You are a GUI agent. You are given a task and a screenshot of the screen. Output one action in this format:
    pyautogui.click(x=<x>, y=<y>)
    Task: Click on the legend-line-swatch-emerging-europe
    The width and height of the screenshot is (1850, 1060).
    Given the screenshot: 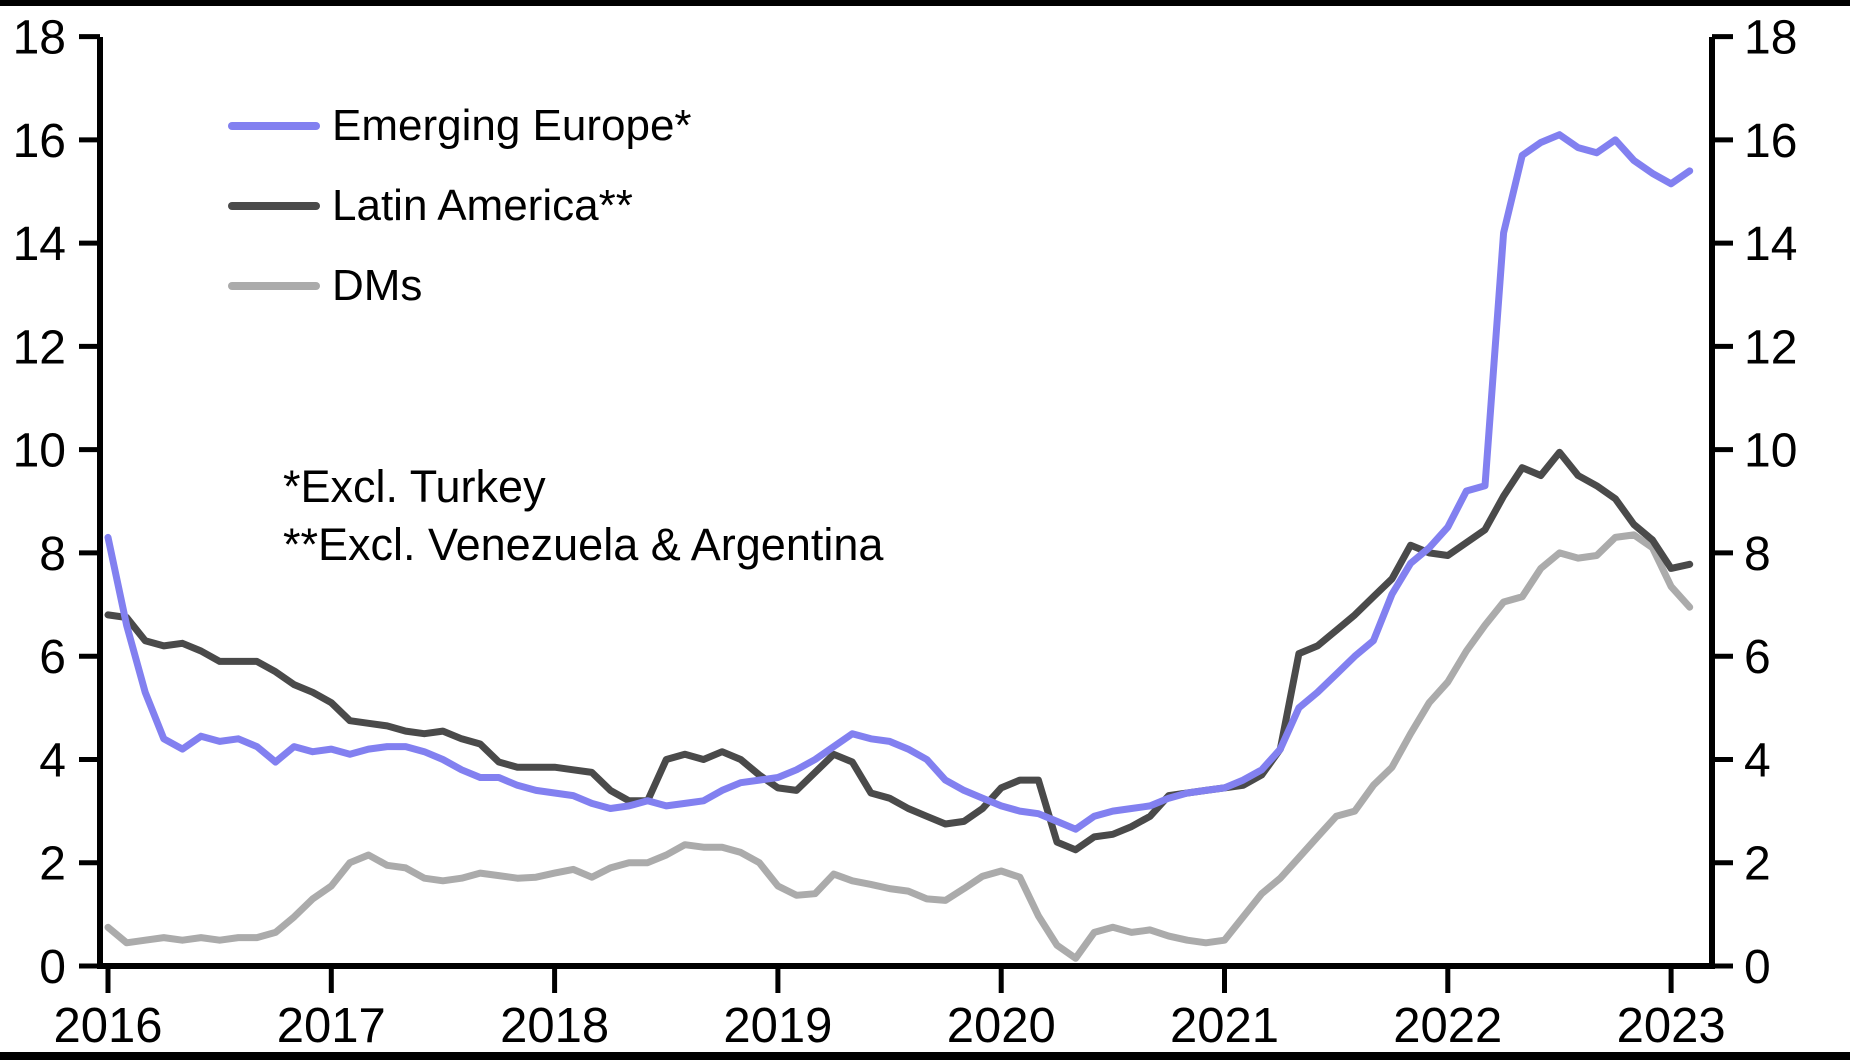 What is the action you would take?
    pyautogui.click(x=274, y=126)
    